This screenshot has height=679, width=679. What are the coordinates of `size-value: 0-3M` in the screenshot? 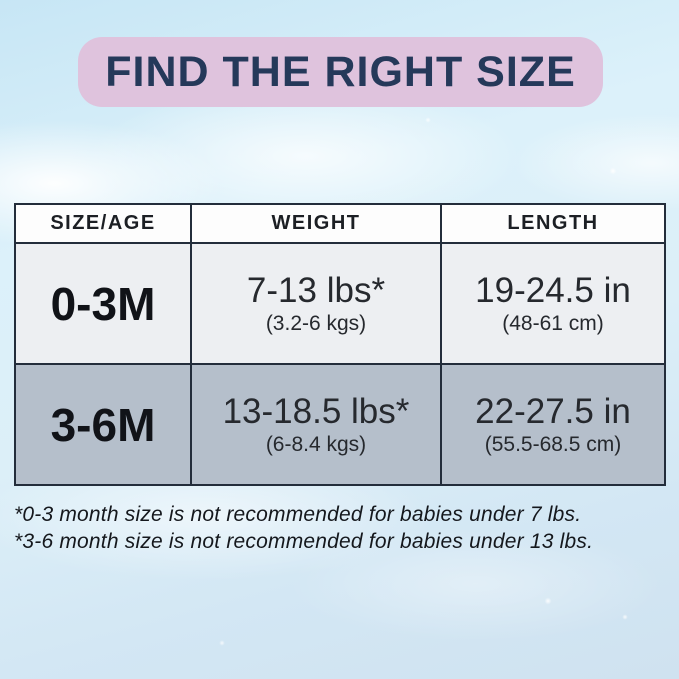 It's located at (103, 303).